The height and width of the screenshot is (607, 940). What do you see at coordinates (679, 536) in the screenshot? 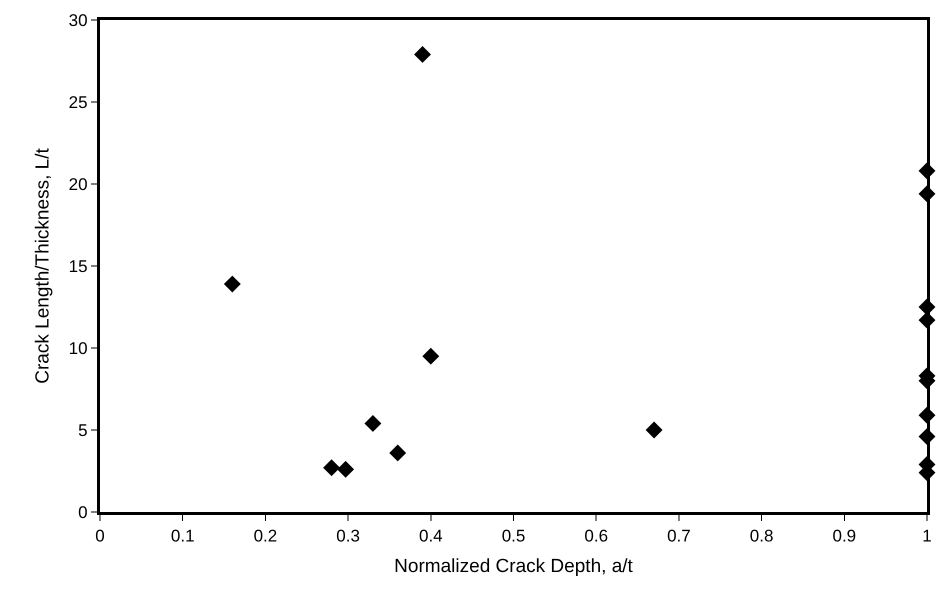
I see `x-tick-label: 0.7` at bounding box center [679, 536].